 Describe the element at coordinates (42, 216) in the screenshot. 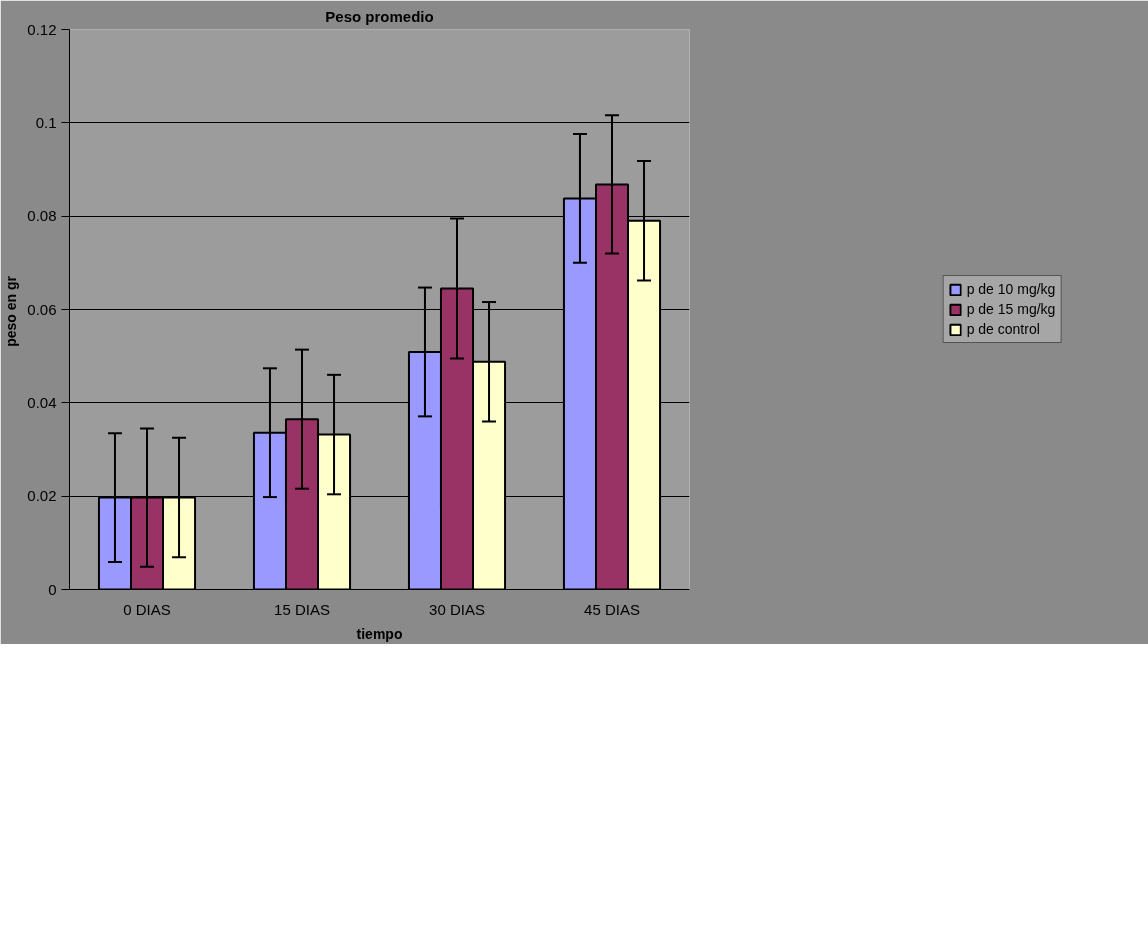

I see `y-tick-label: 0.08` at that location.